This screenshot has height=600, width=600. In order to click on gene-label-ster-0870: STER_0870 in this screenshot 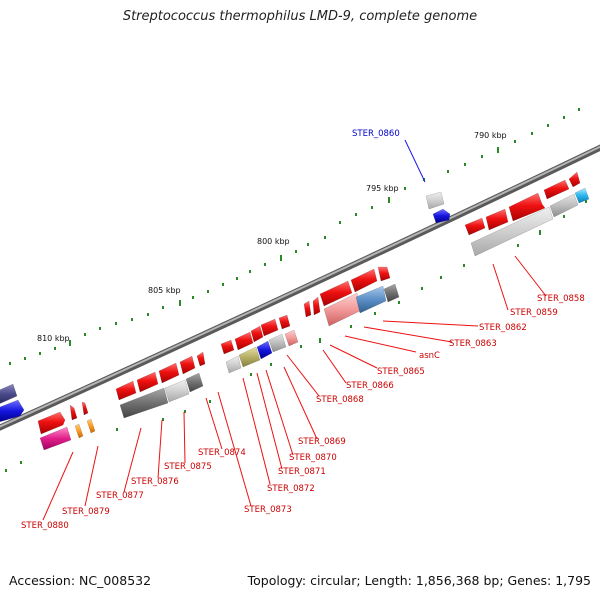, I will do `click(313, 458)`.